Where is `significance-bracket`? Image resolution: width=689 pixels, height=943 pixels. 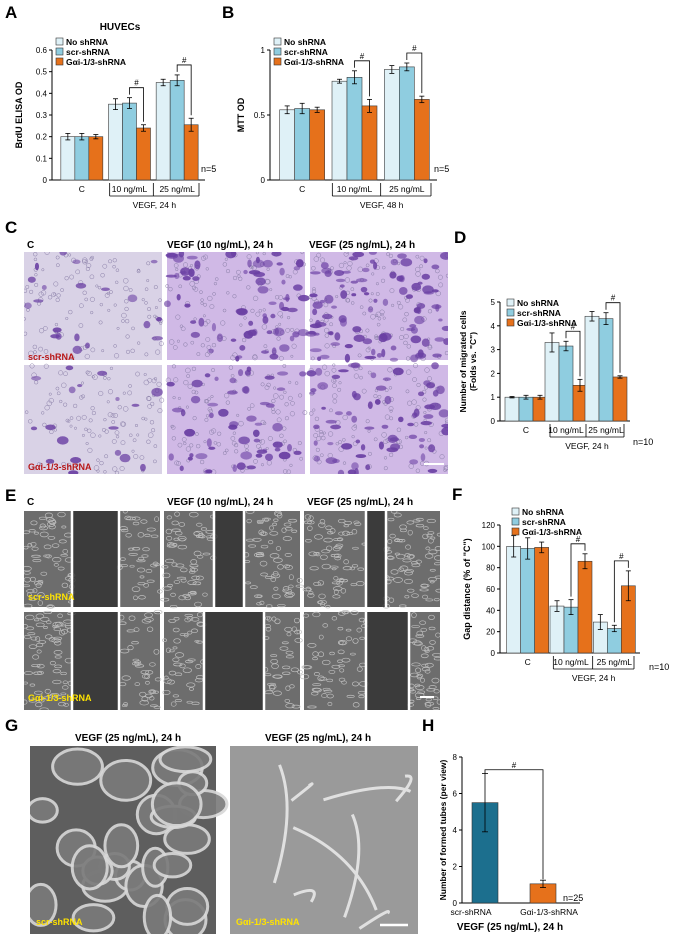
significance-bracket is located at coordinates (362, 78).